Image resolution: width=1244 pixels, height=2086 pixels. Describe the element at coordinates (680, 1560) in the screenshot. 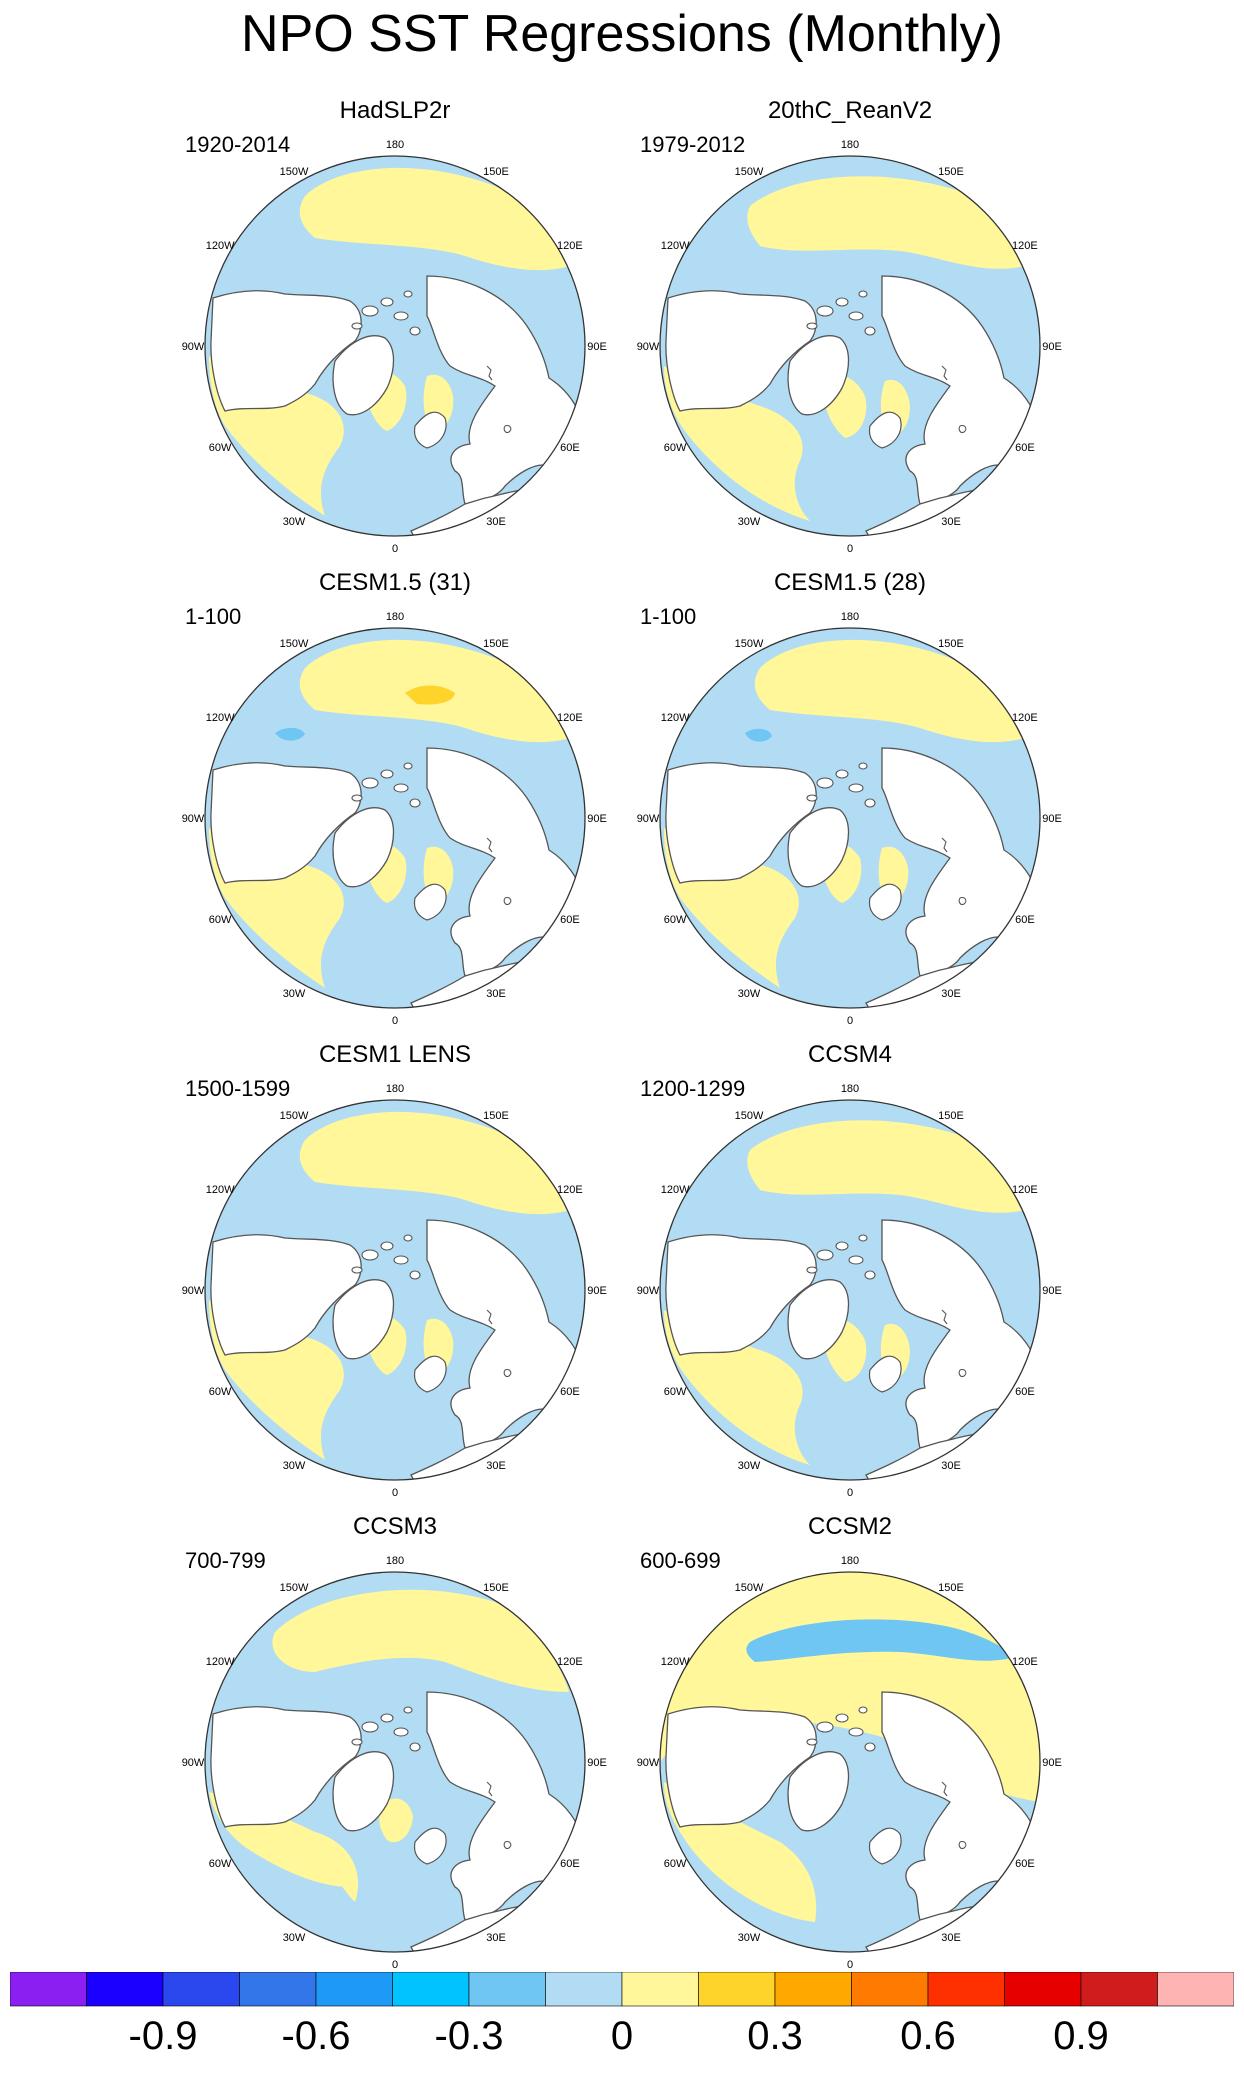

I see `panel-period: 600-699` at that location.